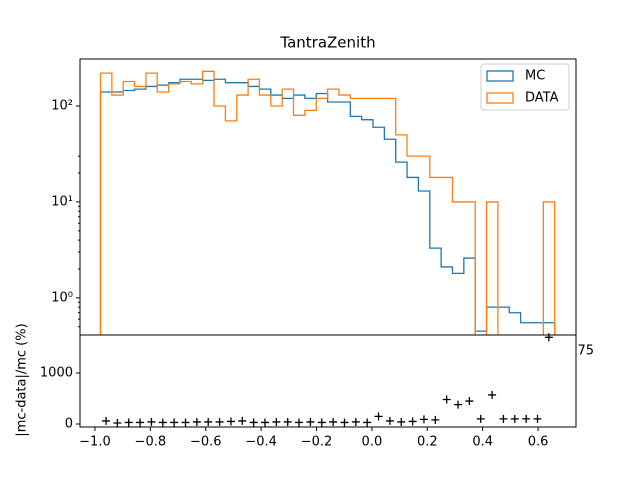 The image size is (640, 480). What do you see at coordinates (482, 442) in the screenshot?
I see `x-tick-label: 0.4` at bounding box center [482, 442].